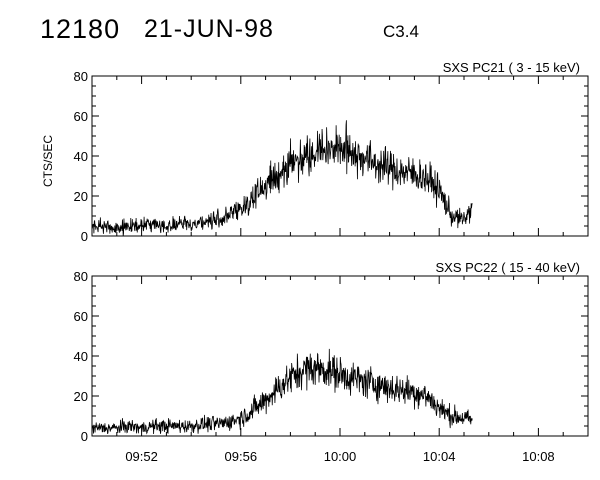 The height and width of the screenshot is (480, 600). I want to click on x-tick-label: 09:56, so click(241, 456).